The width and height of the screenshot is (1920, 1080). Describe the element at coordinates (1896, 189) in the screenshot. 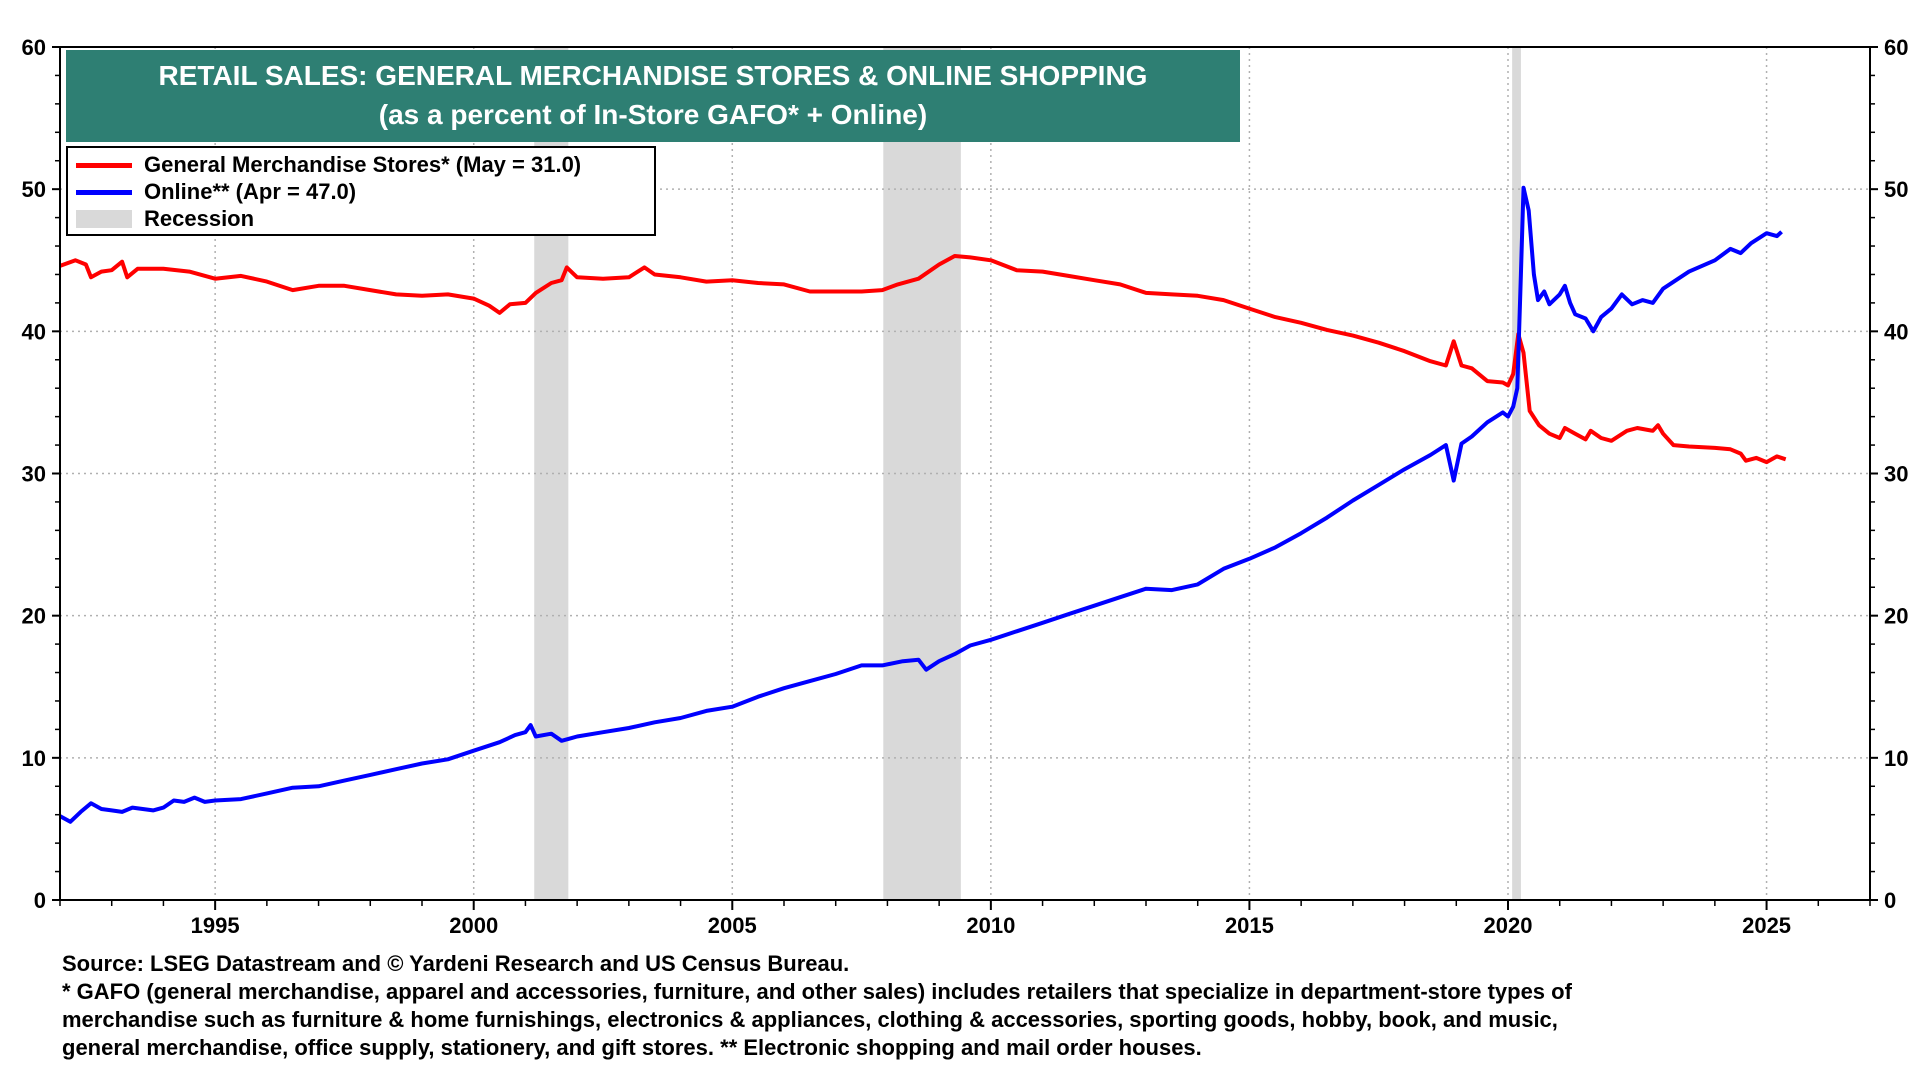

I see `y-tick-label-right: 50` at that location.